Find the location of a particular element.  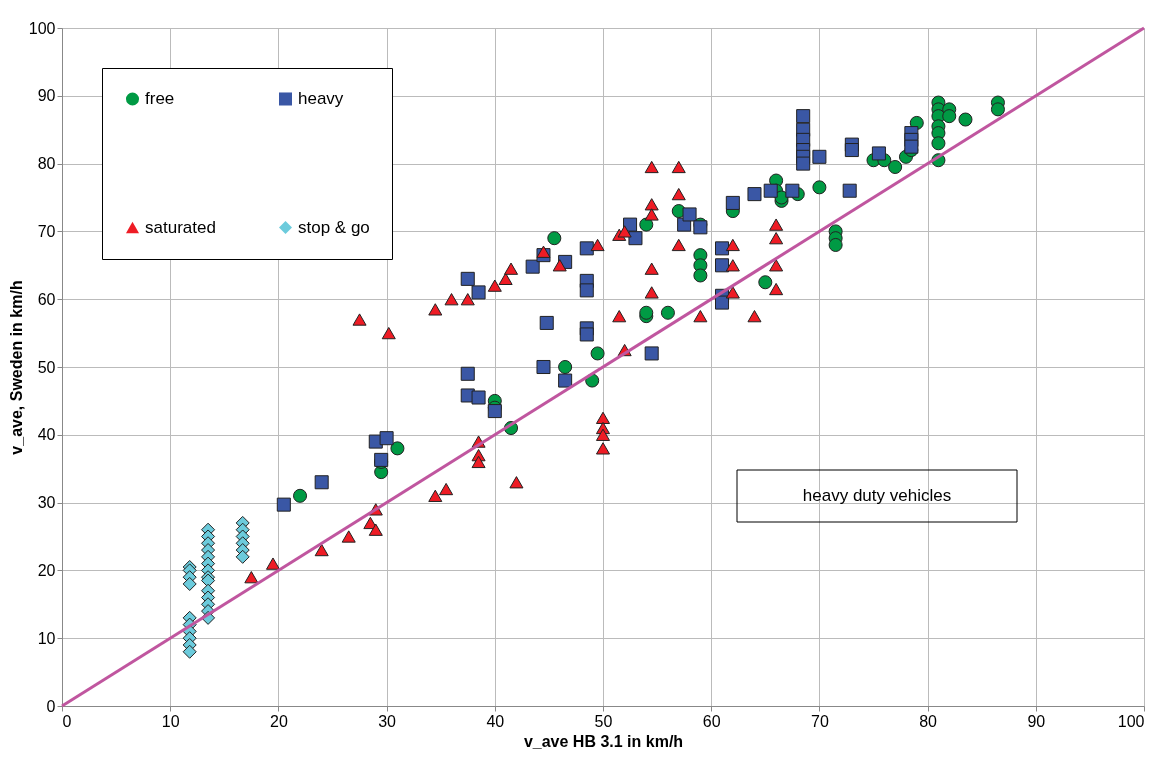

x-tick-label: 30 is located at coordinates (387, 721).